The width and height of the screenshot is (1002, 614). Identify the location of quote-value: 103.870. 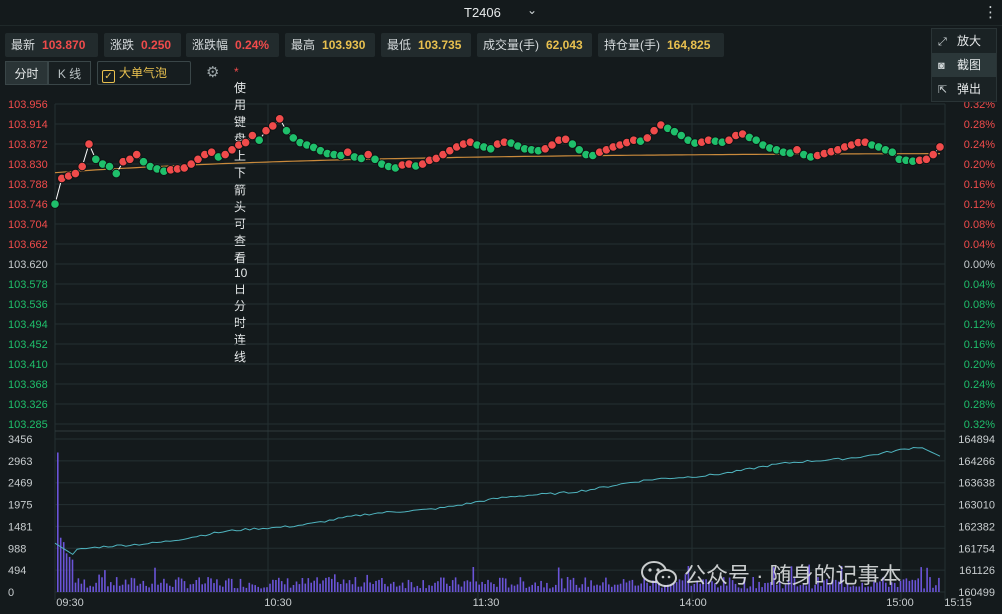
(64, 45).